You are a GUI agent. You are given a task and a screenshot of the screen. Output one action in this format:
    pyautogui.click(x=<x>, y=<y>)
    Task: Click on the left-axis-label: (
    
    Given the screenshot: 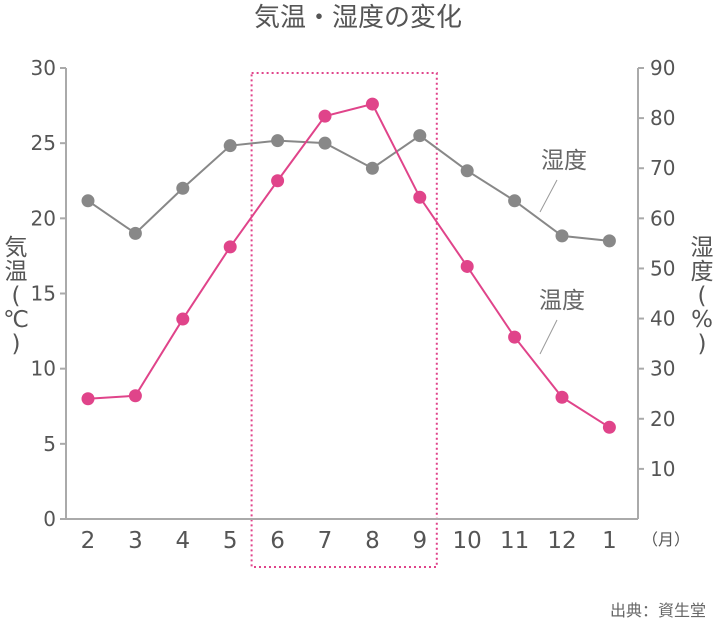 What is the action you would take?
    pyautogui.click(x=16, y=296)
    